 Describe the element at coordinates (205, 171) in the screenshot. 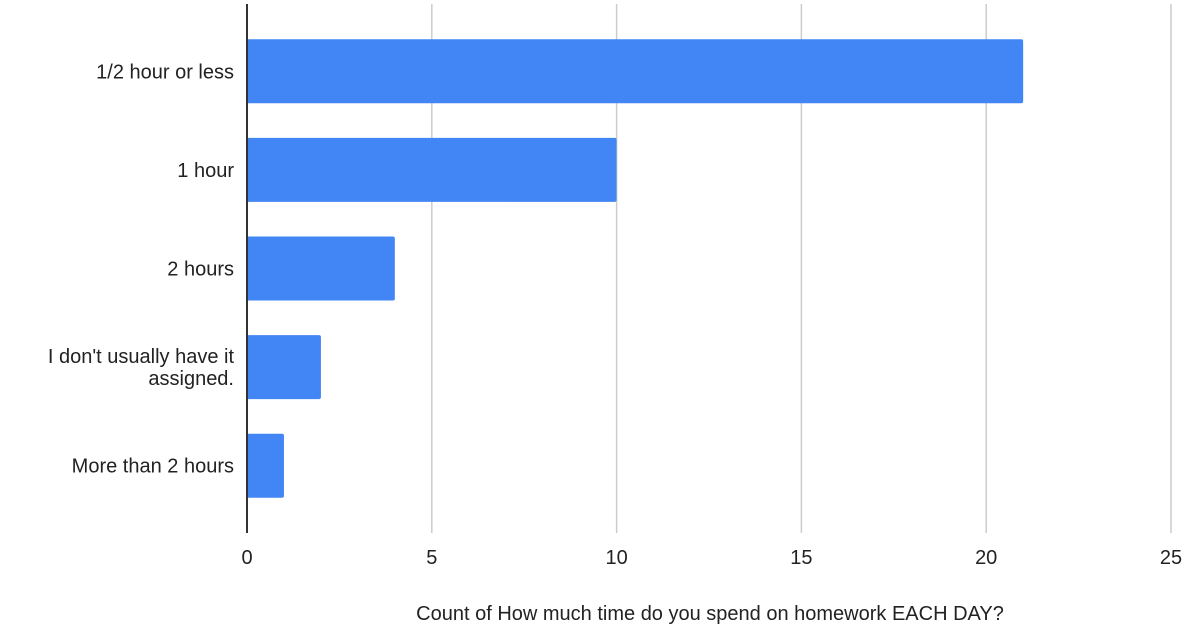

I see `category-label: 1 hour` at that location.